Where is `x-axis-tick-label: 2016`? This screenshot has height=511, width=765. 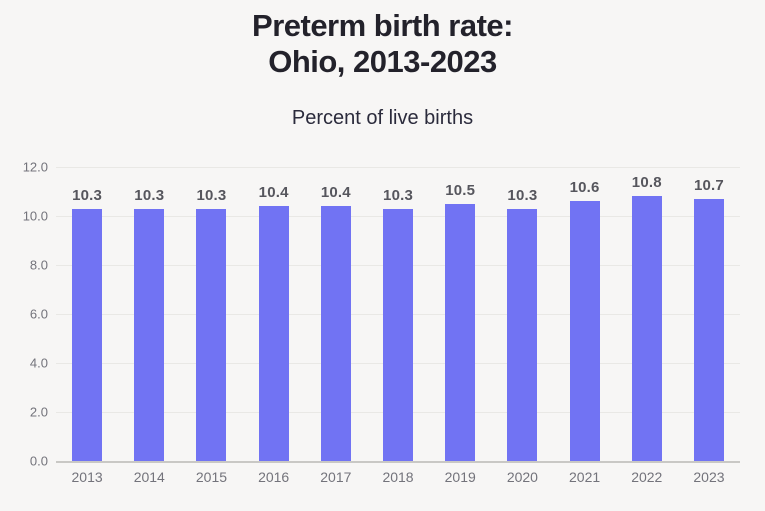 x-axis-tick-label: 2016 is located at coordinates (274, 477).